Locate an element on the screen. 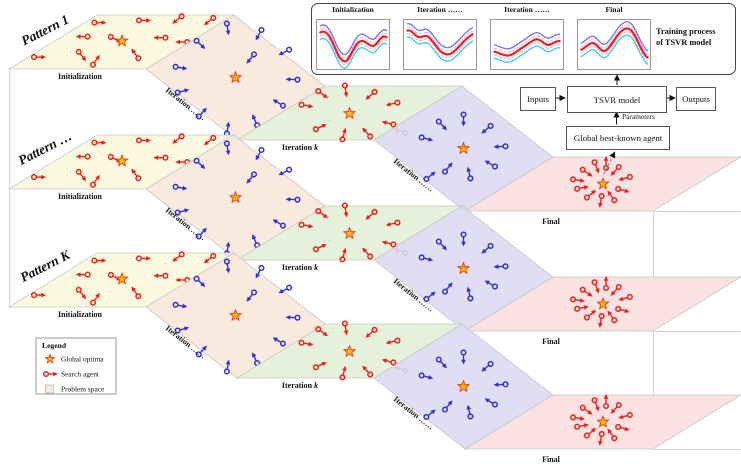  inputs-box: Inputs is located at coordinates (538, 99).